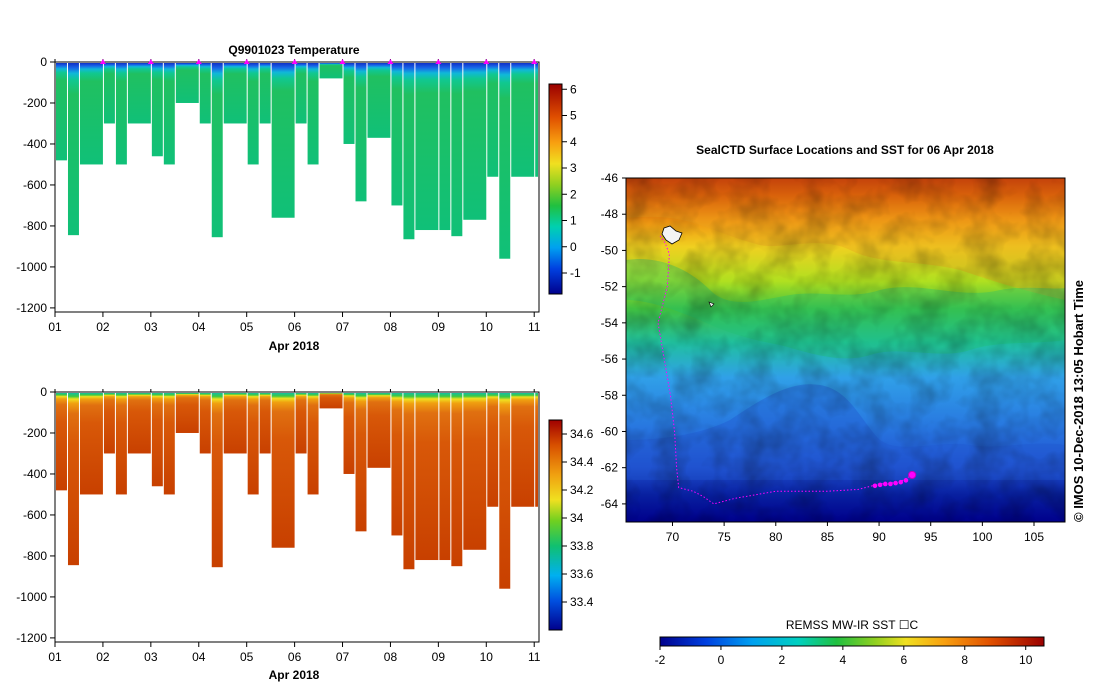 The width and height of the screenshot is (1099, 700). Describe the element at coordinates (573, 221) in the screenshot. I see `colorbar-tick-label: 1` at that location.